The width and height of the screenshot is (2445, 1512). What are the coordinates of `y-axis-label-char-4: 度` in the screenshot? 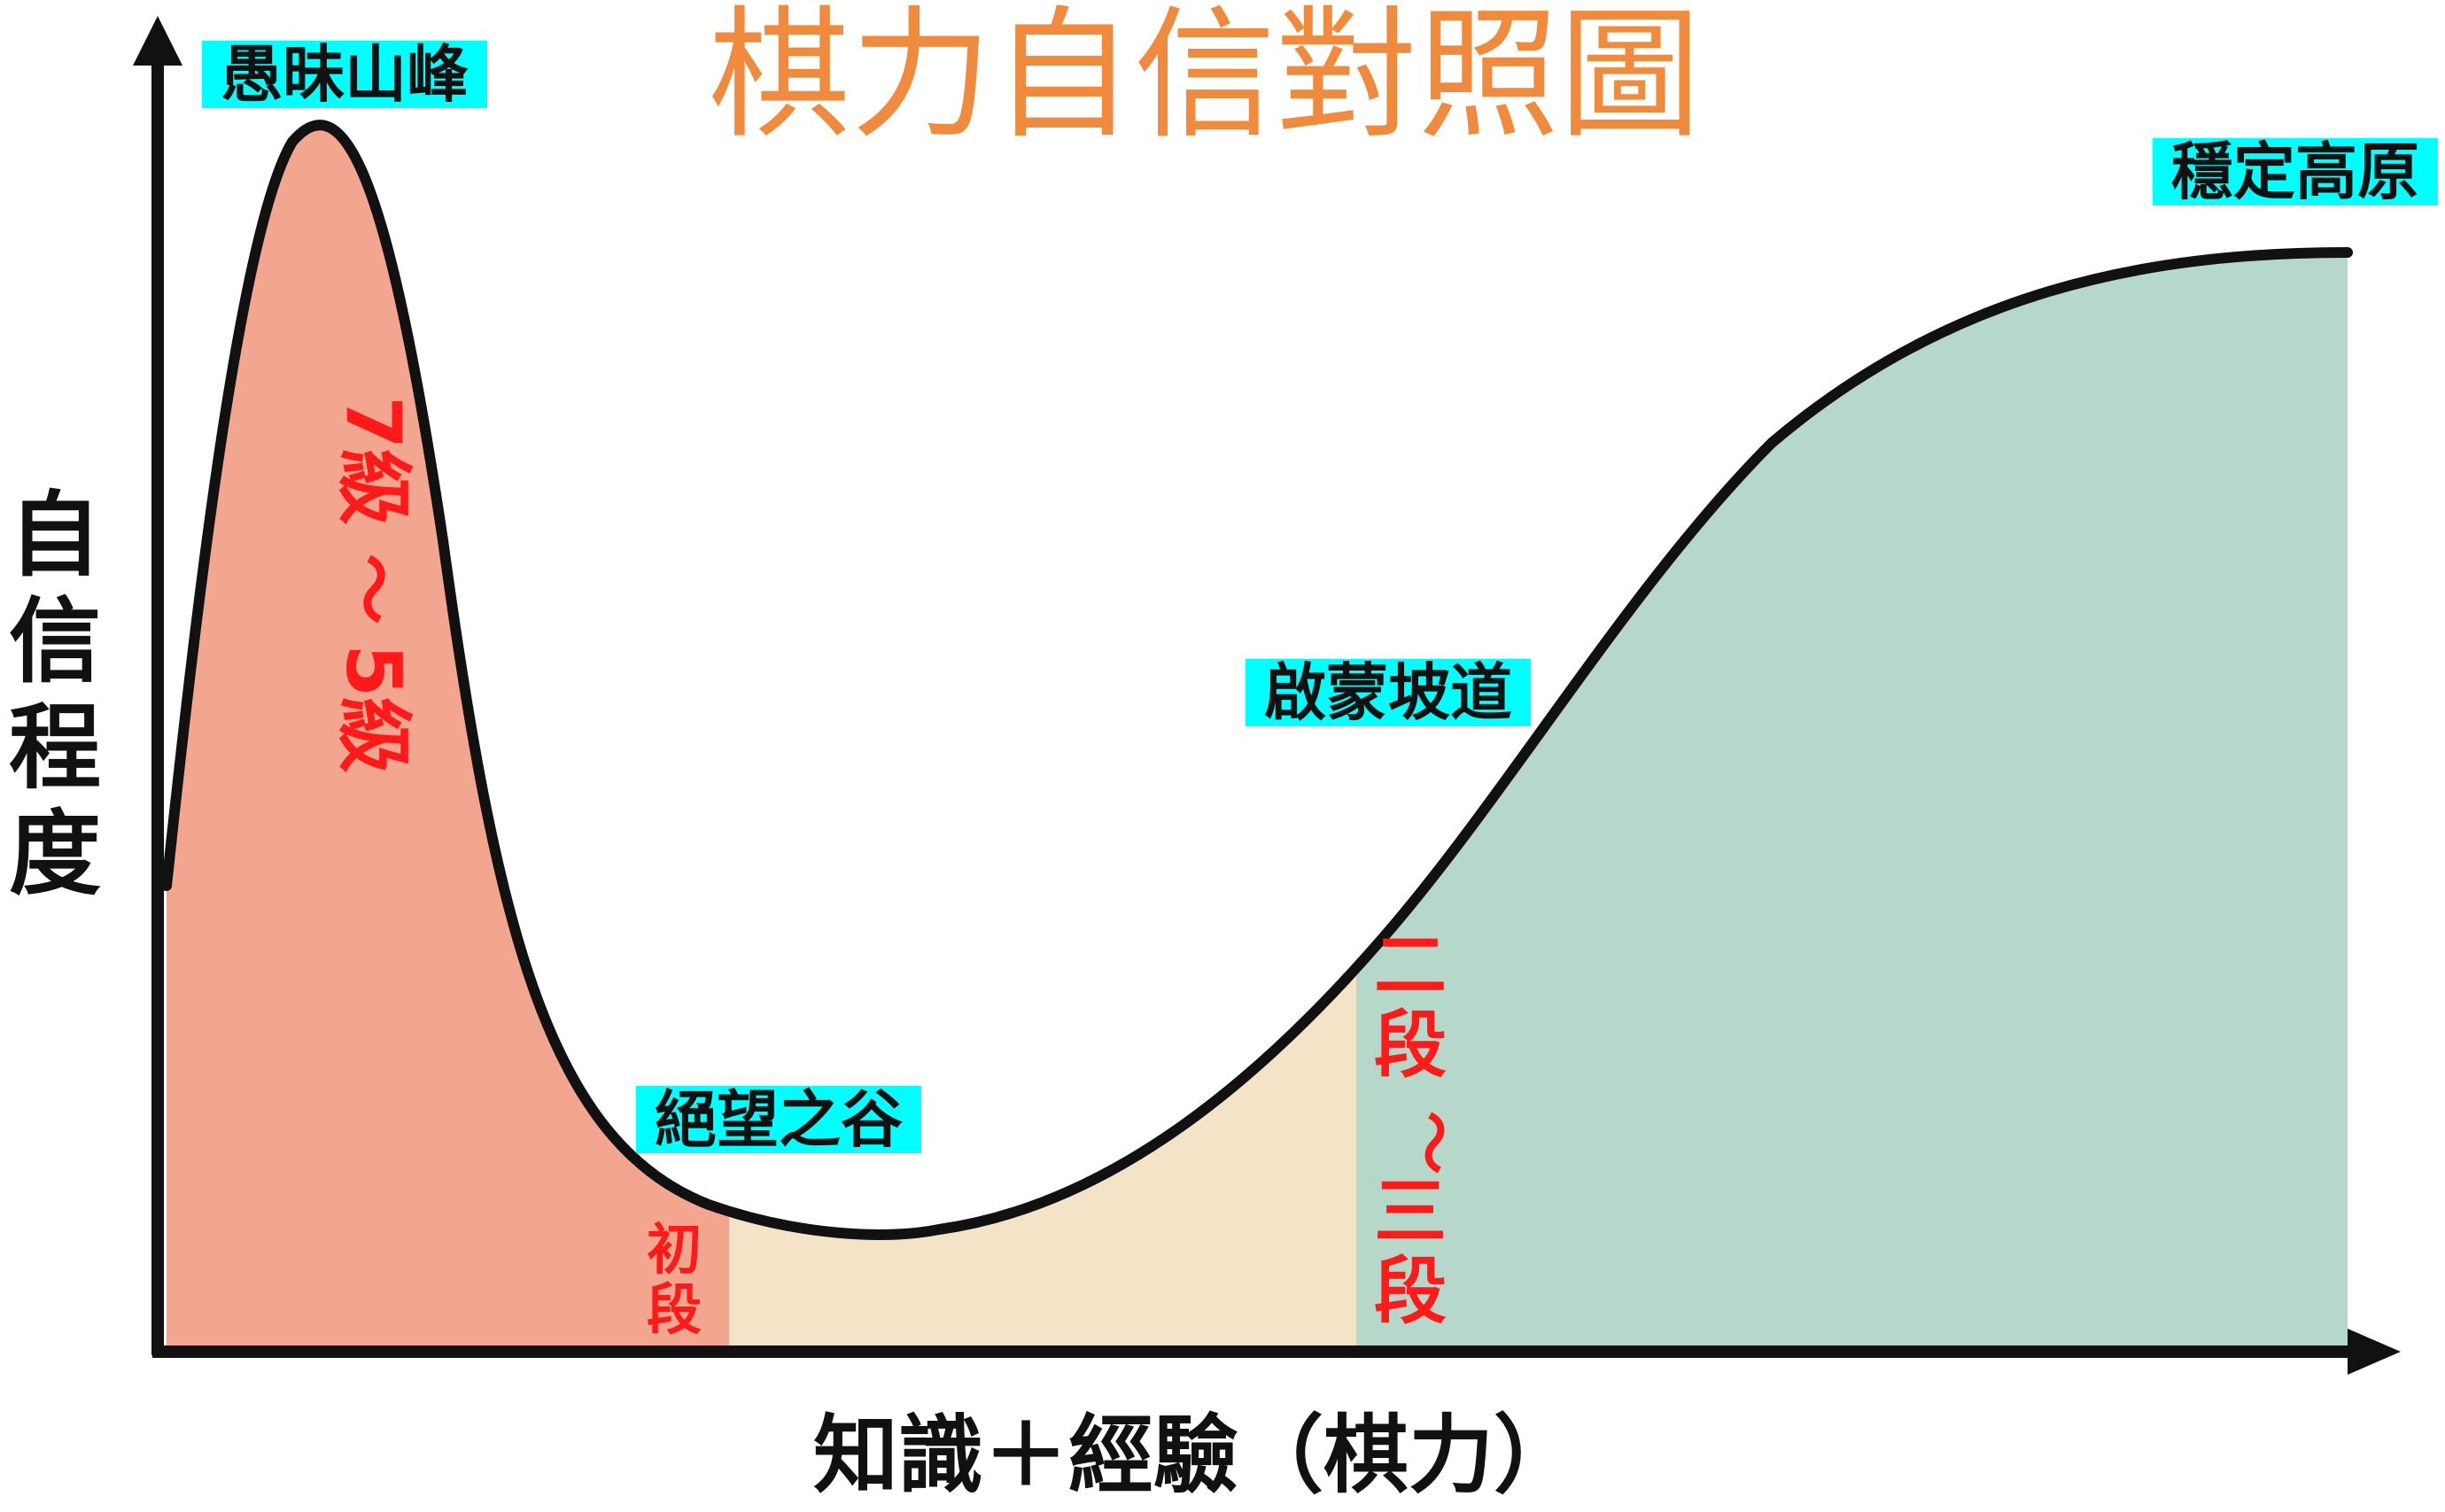 It's located at (55, 854).